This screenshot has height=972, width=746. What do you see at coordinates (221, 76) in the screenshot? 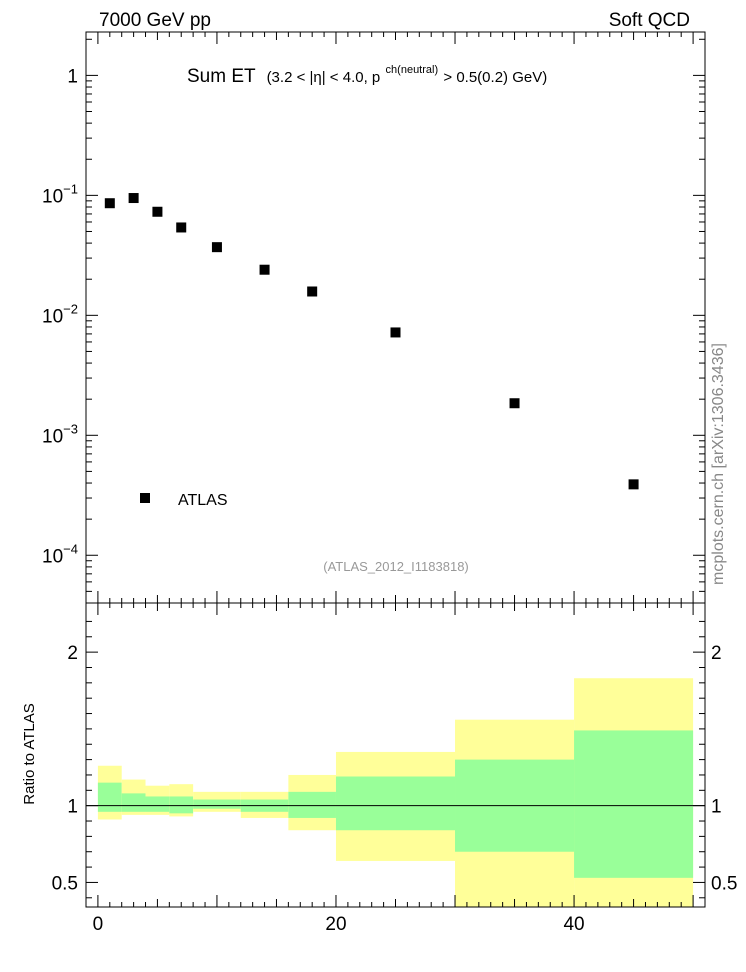
I see `title-main: Sum ET` at bounding box center [221, 76].